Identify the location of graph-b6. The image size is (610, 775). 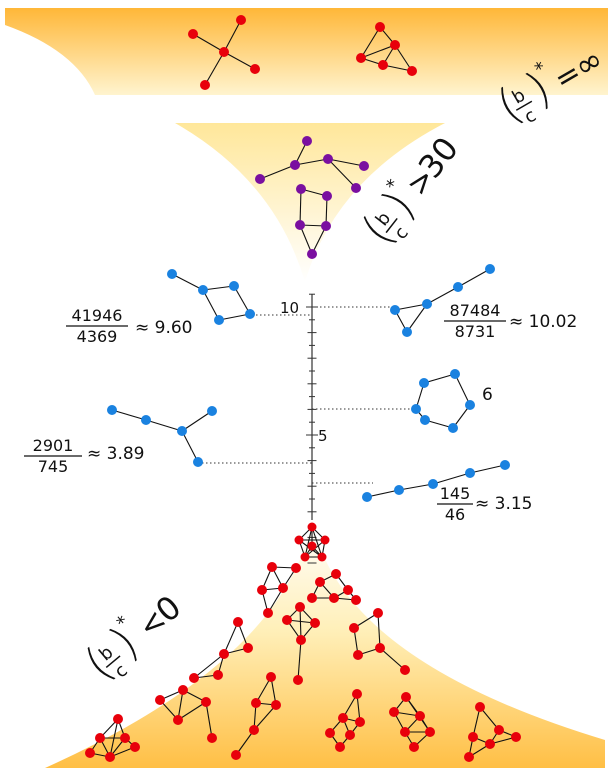
(256, 716).